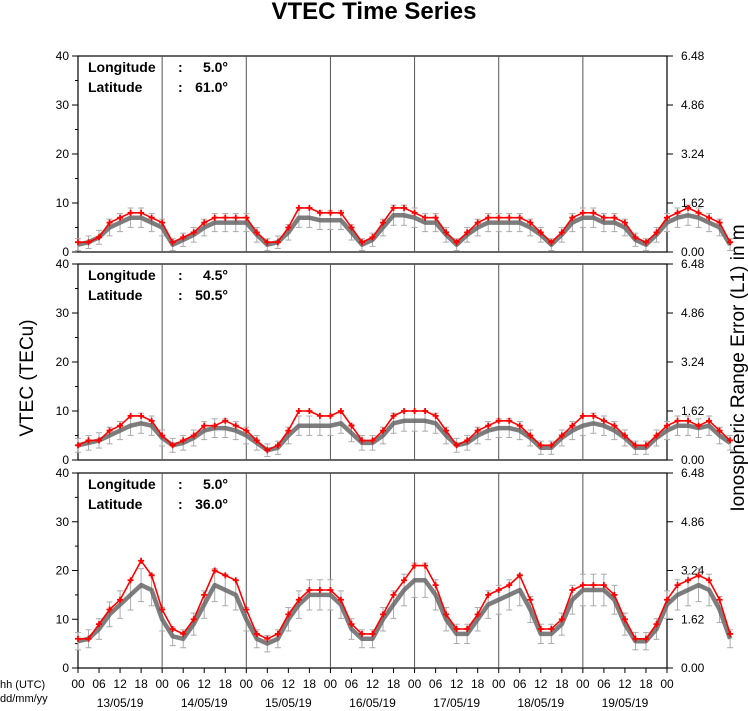 Image resolution: width=748 pixels, height=711 pixels. What do you see at coordinates (63, 522) in the screenshot?
I see `y-tick-label-left: 30` at bounding box center [63, 522].